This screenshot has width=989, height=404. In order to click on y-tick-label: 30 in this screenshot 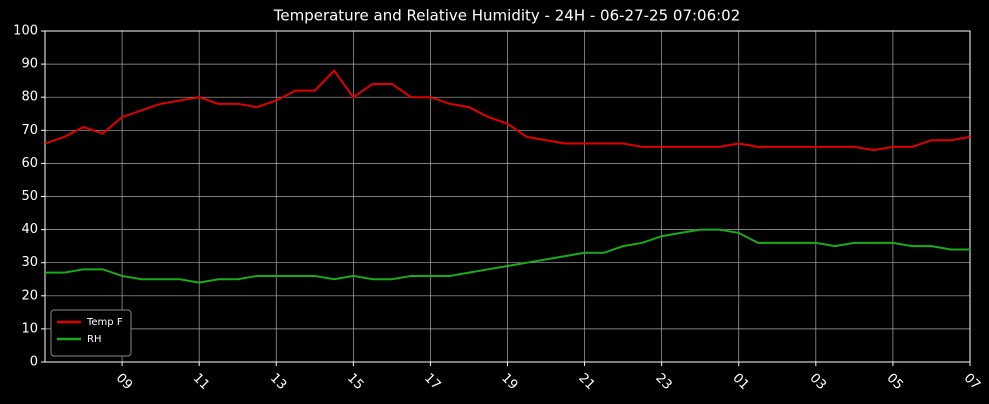, I will do `click(29, 262)`.